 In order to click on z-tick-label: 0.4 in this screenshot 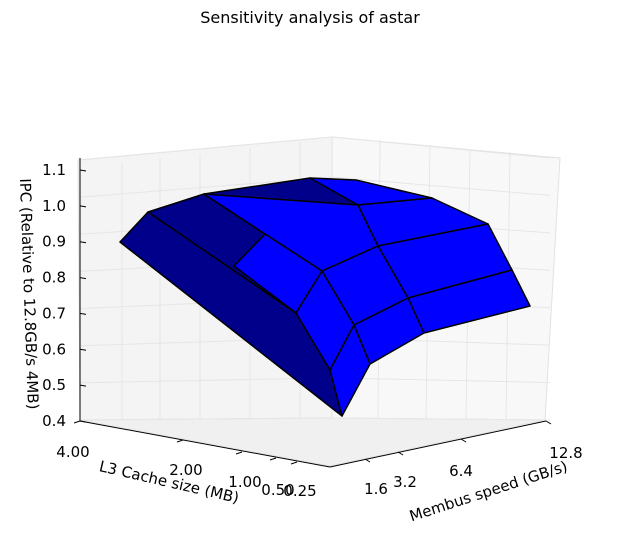, I will do `click(54, 421)`.